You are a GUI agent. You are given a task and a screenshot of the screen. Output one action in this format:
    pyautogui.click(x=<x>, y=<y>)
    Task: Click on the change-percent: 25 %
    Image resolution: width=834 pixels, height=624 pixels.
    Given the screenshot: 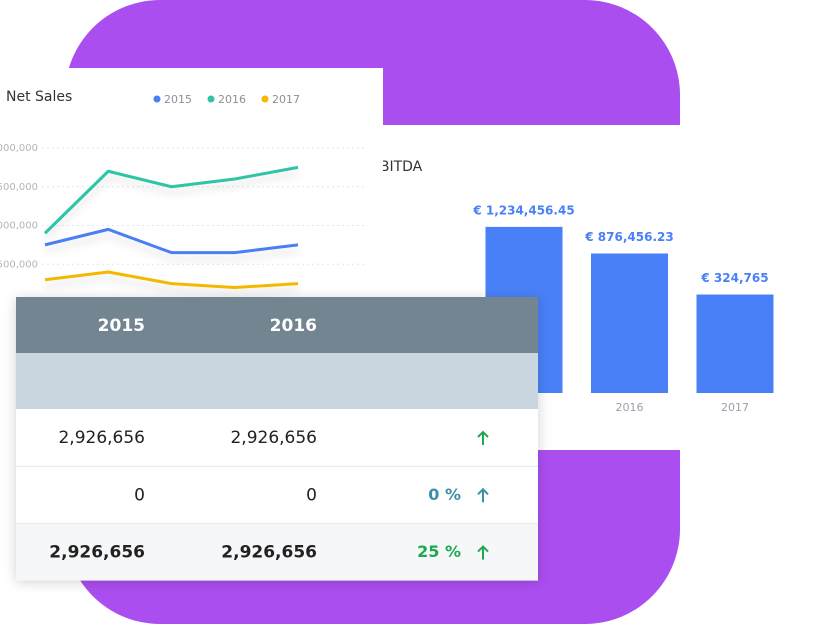 What is the action you would take?
    pyautogui.click(x=439, y=551)
    